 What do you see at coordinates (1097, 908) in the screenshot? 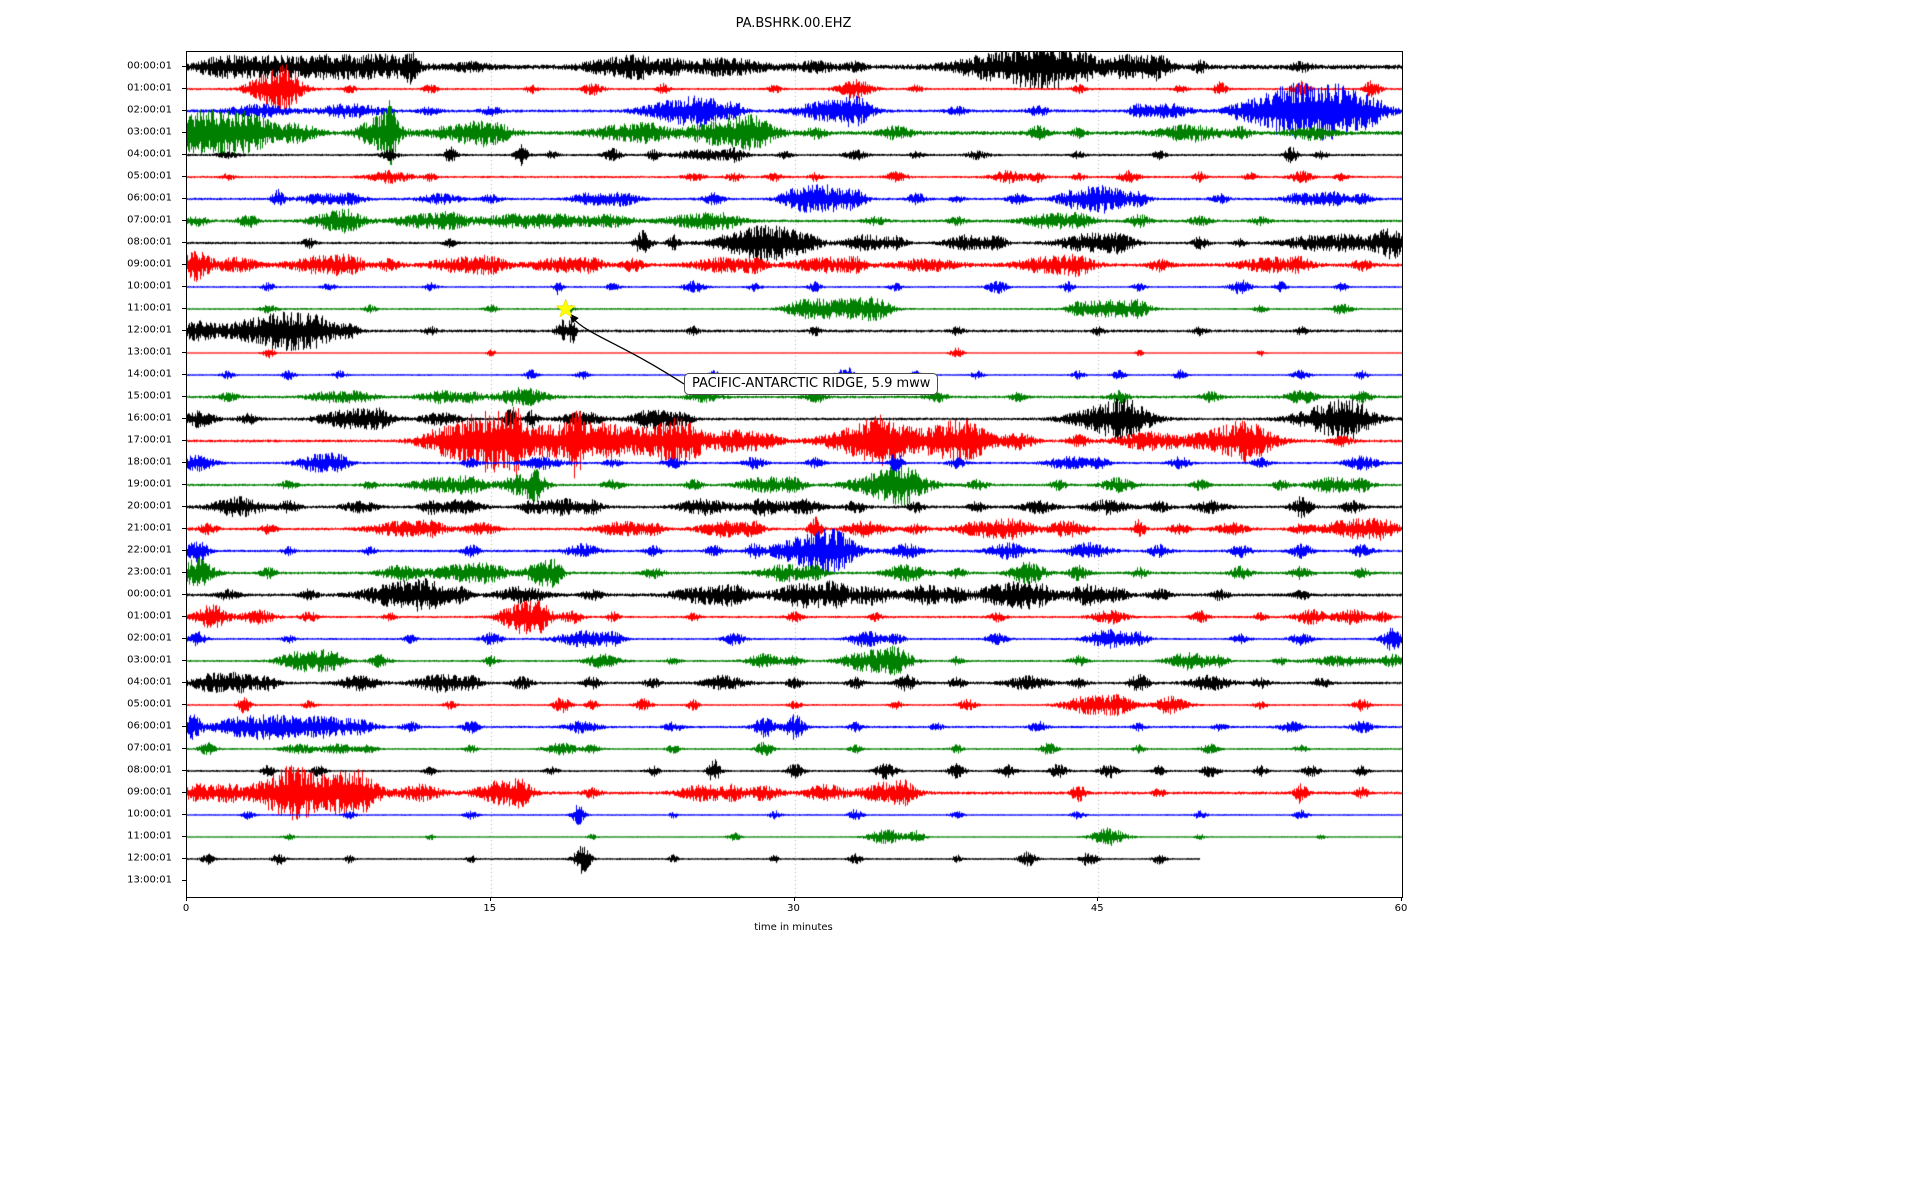
I see `x-tick-label: 45` at bounding box center [1097, 908].